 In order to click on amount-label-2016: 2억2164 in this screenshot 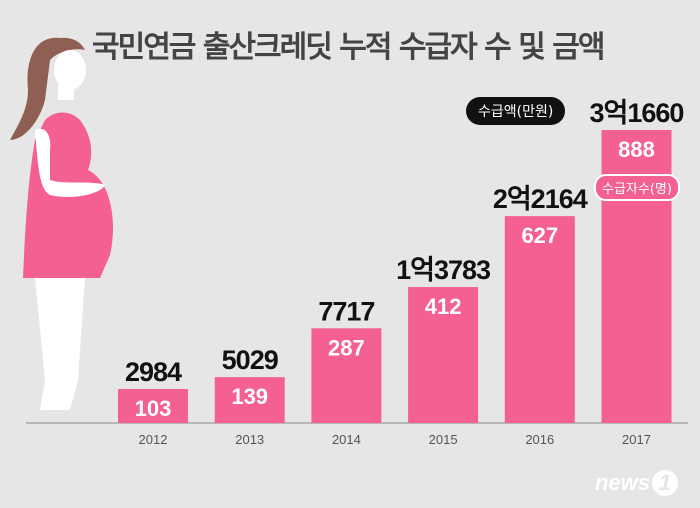, I will do `click(540, 199)`.